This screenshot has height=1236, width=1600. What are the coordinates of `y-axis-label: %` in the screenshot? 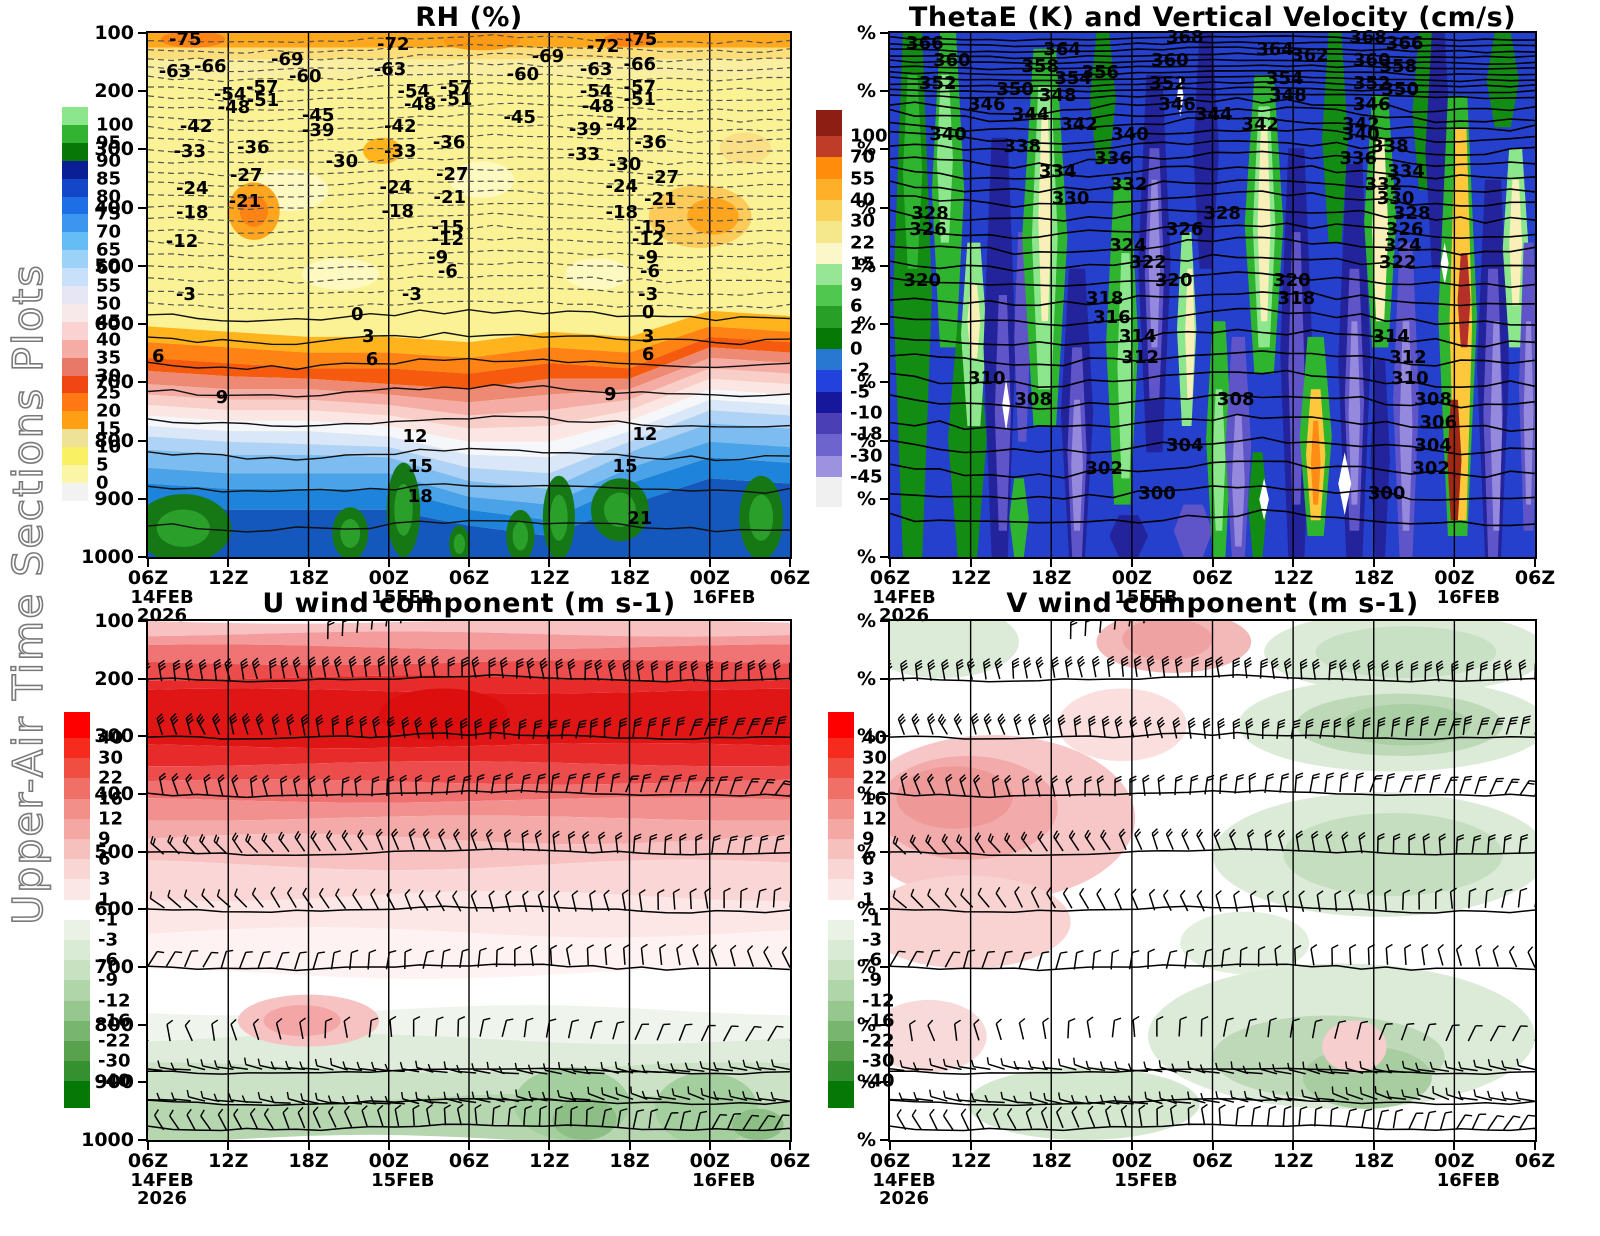 It's located at (866, 736).